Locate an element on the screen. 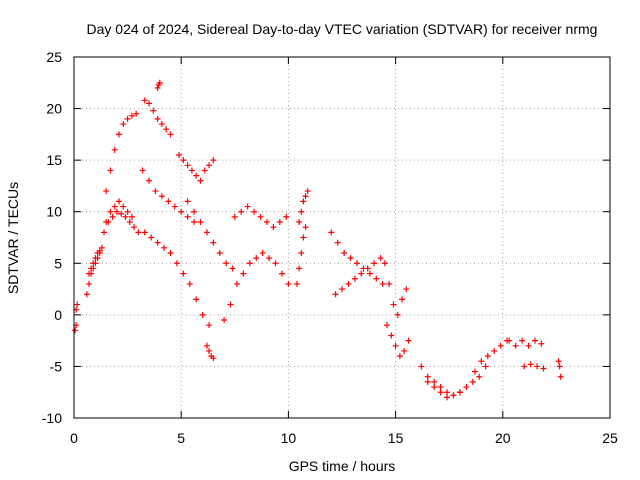 Image resolution: width=640 pixels, height=480 pixels. series-rise-19-20h is located at coordinates (491, 356).